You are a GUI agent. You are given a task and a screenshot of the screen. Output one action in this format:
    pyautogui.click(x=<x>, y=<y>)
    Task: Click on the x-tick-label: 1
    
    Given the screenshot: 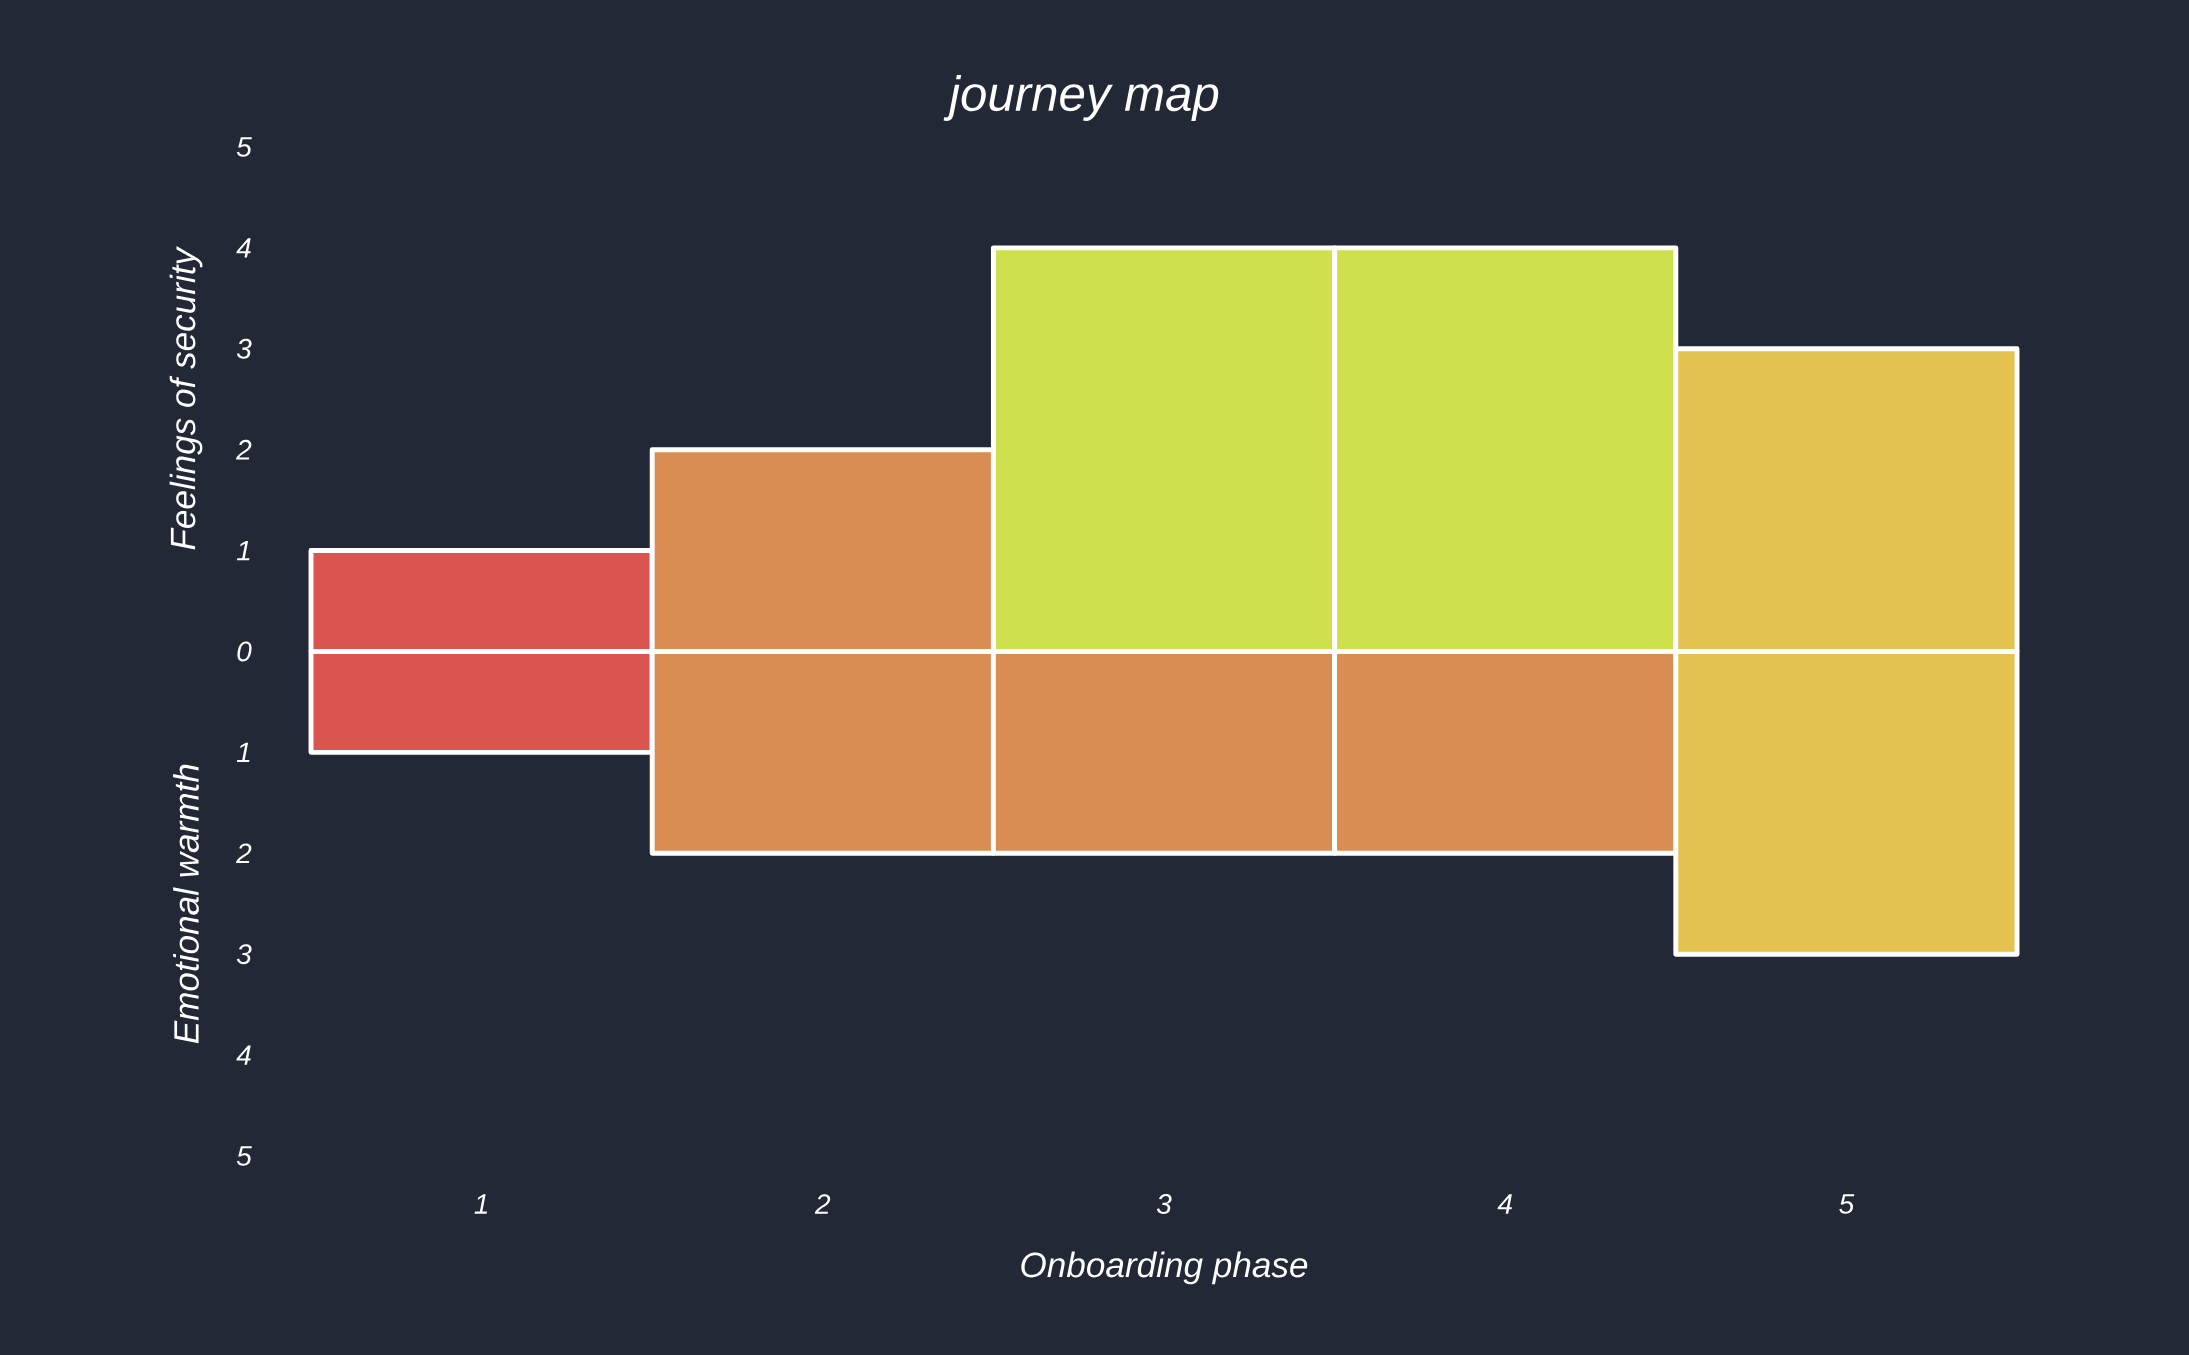 What is the action you would take?
    pyautogui.click(x=481, y=1204)
    